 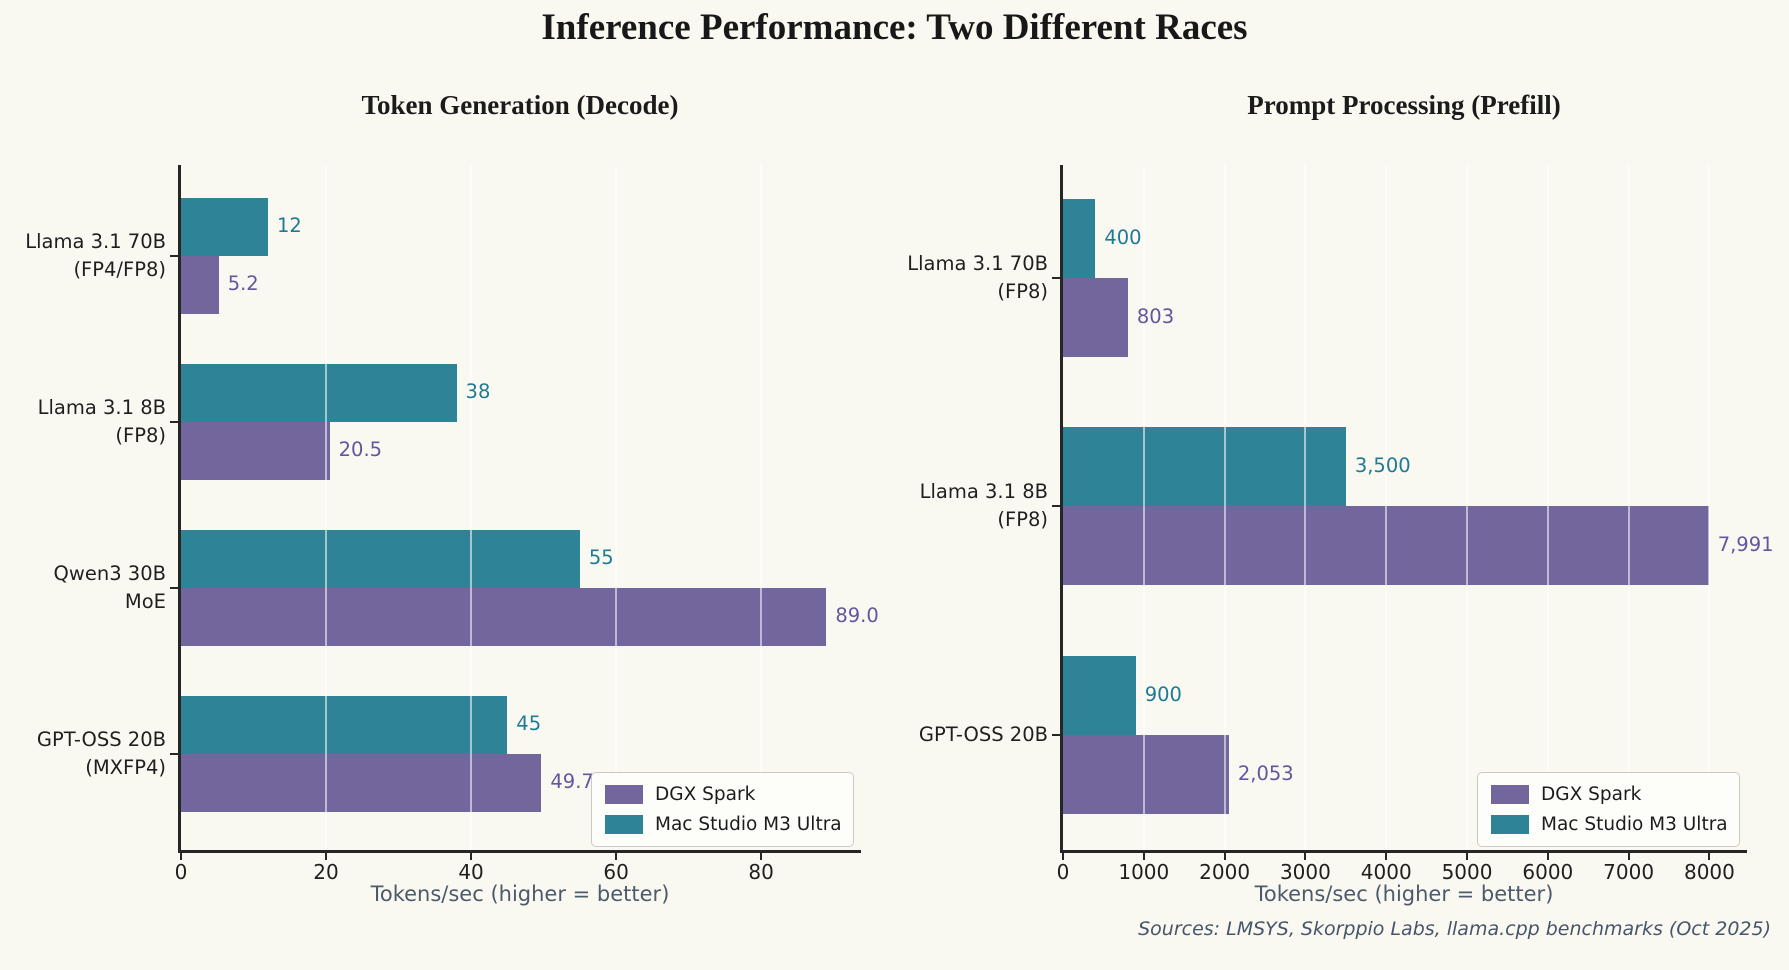 I want to click on x-tick-label: 1000, so click(x=1144, y=872).